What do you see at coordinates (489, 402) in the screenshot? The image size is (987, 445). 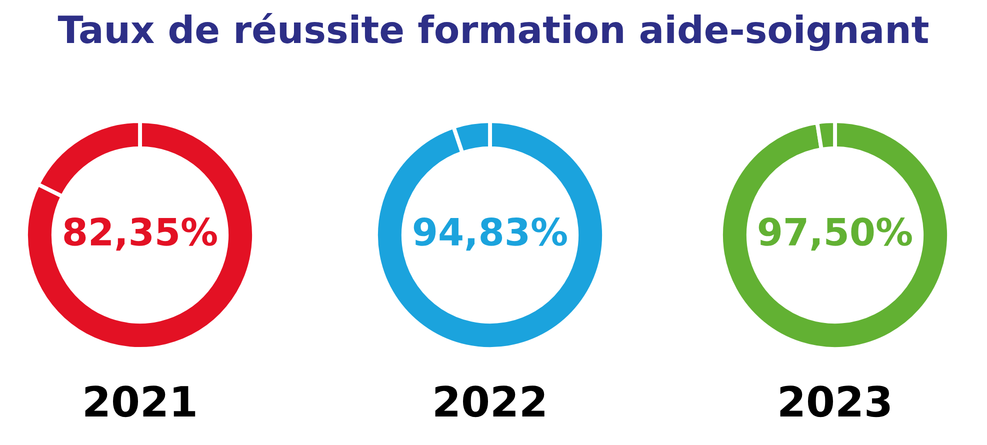 I see `text: 2022` at bounding box center [489, 402].